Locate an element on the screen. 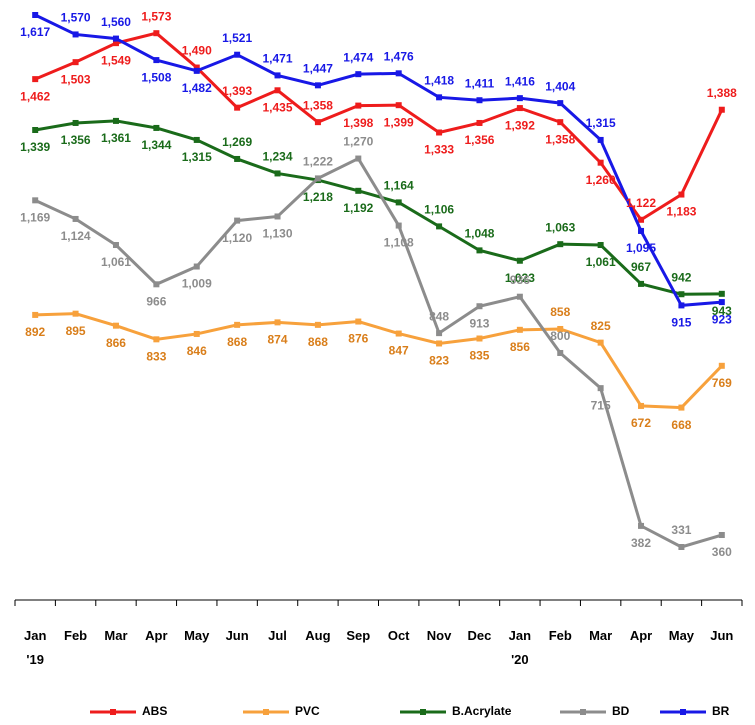  legend-label: BD is located at coordinates (621, 711).